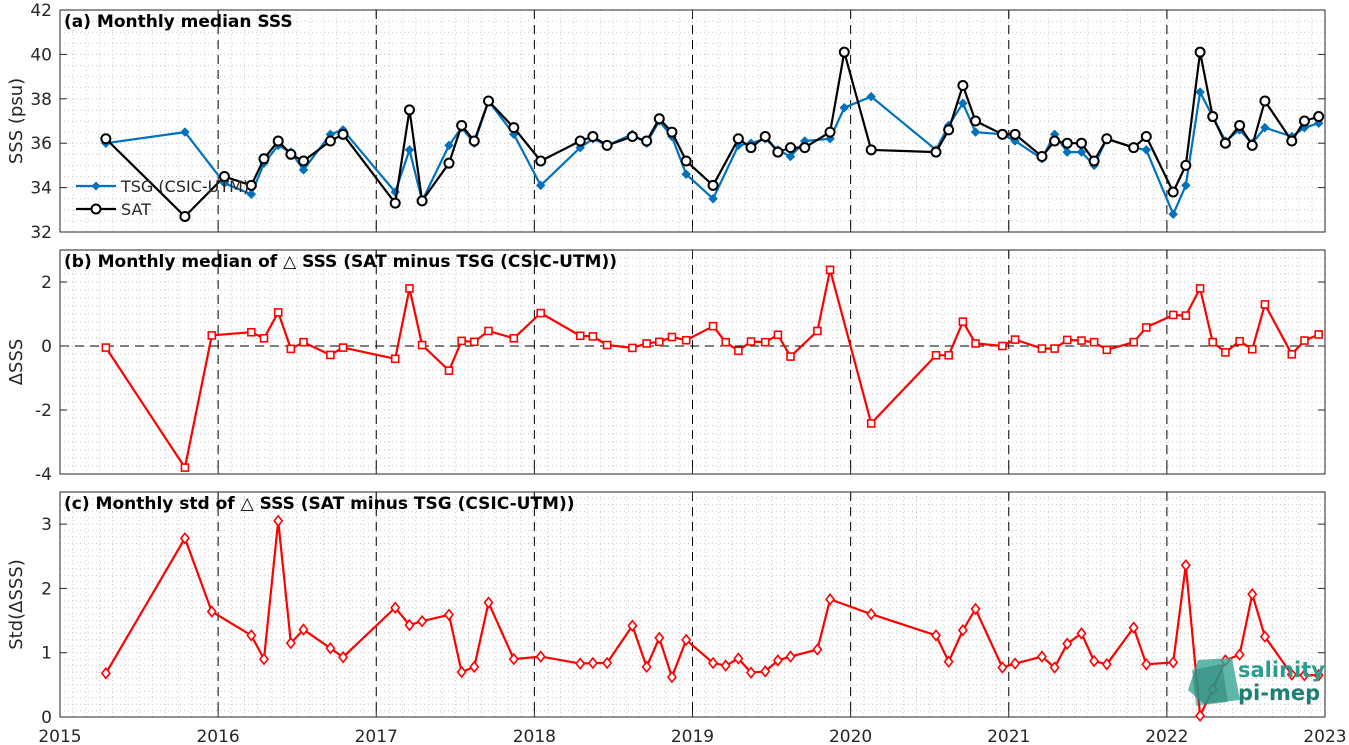  I want to click on logo-line2: pi-mep, so click(1279, 693).